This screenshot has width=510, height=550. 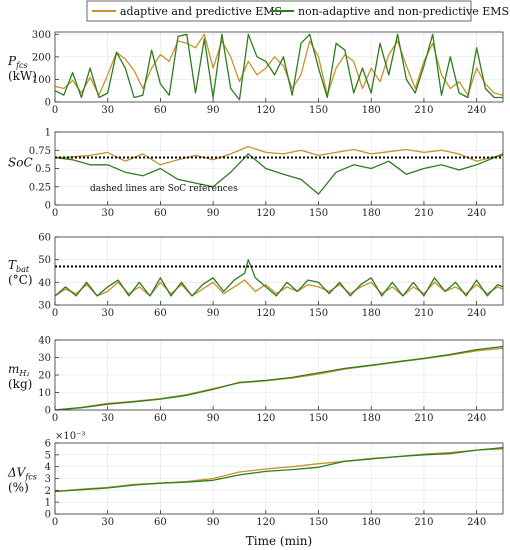 What do you see at coordinates (164, 189) in the screenshot?
I see `annotation-text: dashed lines are SoC references` at bounding box center [164, 189].